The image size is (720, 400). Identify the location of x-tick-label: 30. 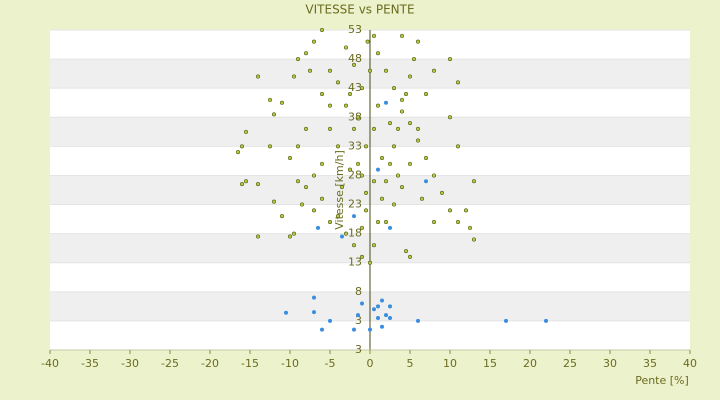
(610, 363).